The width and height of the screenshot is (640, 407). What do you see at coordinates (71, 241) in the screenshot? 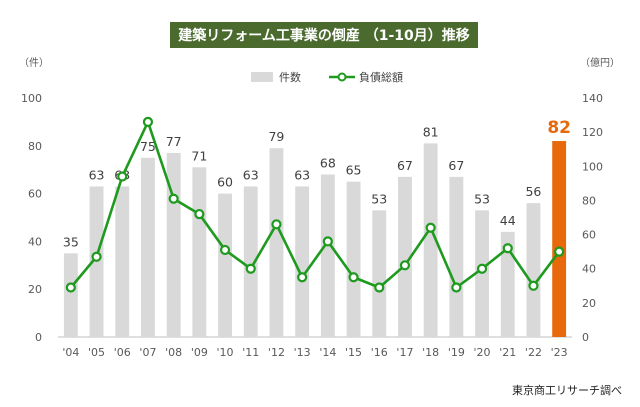
I see `bar-value-label: 35` at bounding box center [71, 241].